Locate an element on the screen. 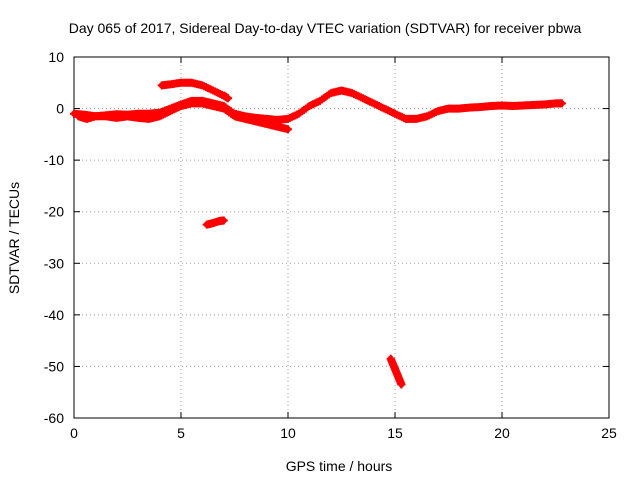  y-tick-label: 10 is located at coordinates (56, 57).